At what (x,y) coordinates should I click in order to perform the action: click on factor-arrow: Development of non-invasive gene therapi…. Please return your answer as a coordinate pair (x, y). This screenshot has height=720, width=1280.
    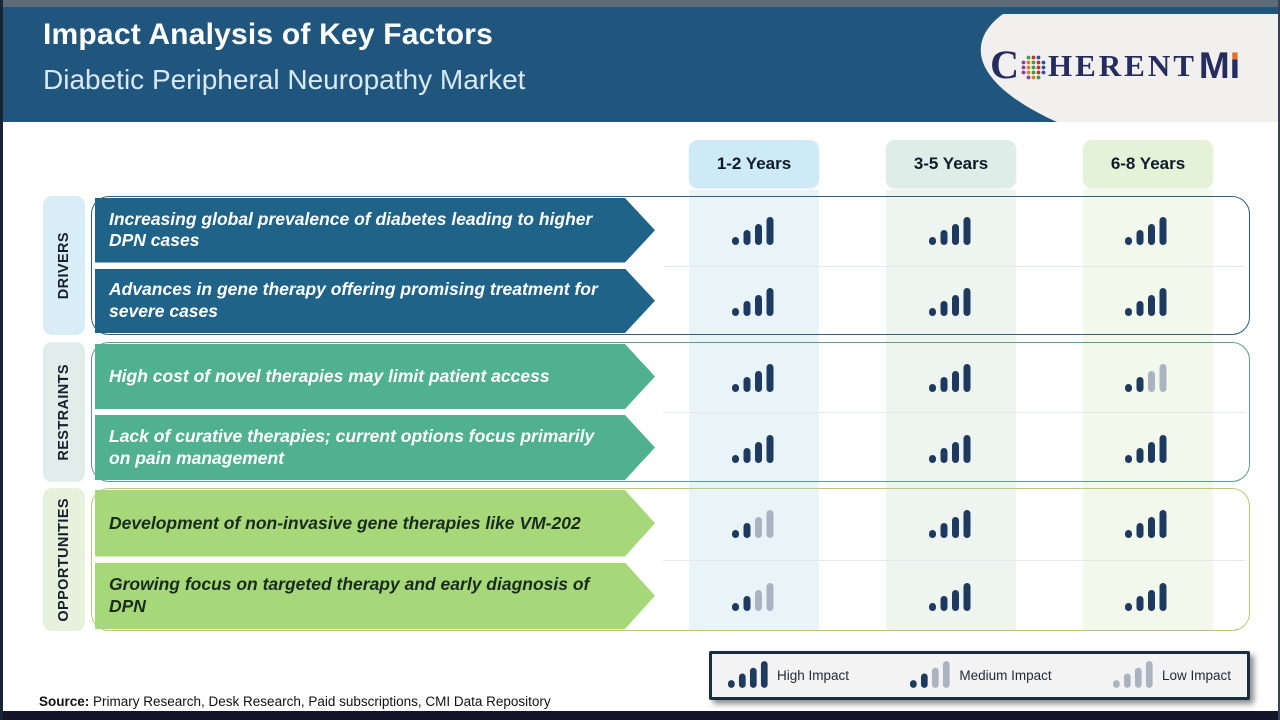
    Looking at the image, I should click on (375, 523).